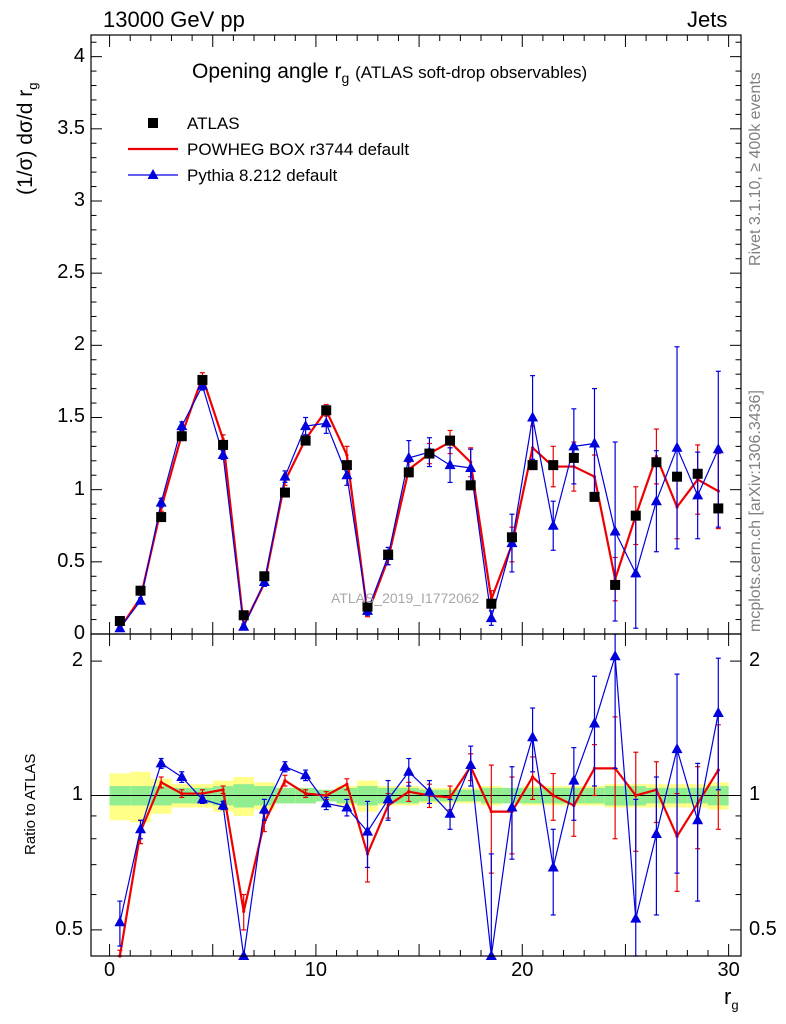 The width and height of the screenshot is (786, 1024). What do you see at coordinates (728, 970) in the screenshot?
I see `x-tick-label: 30` at bounding box center [728, 970].